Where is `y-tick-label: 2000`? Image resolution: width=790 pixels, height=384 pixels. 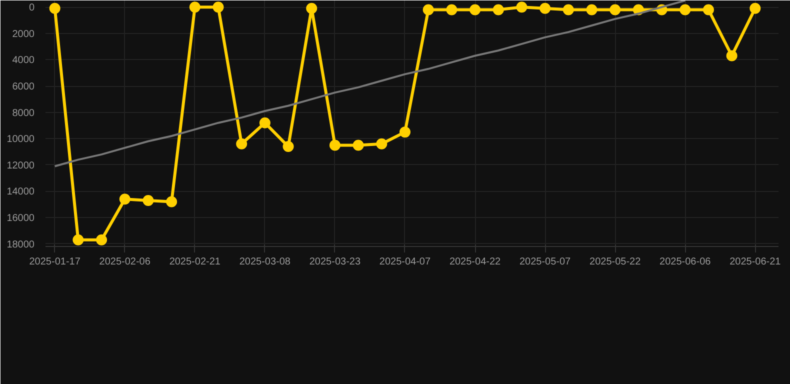
y-tick-label: 2000 is located at coordinates (23, 34).